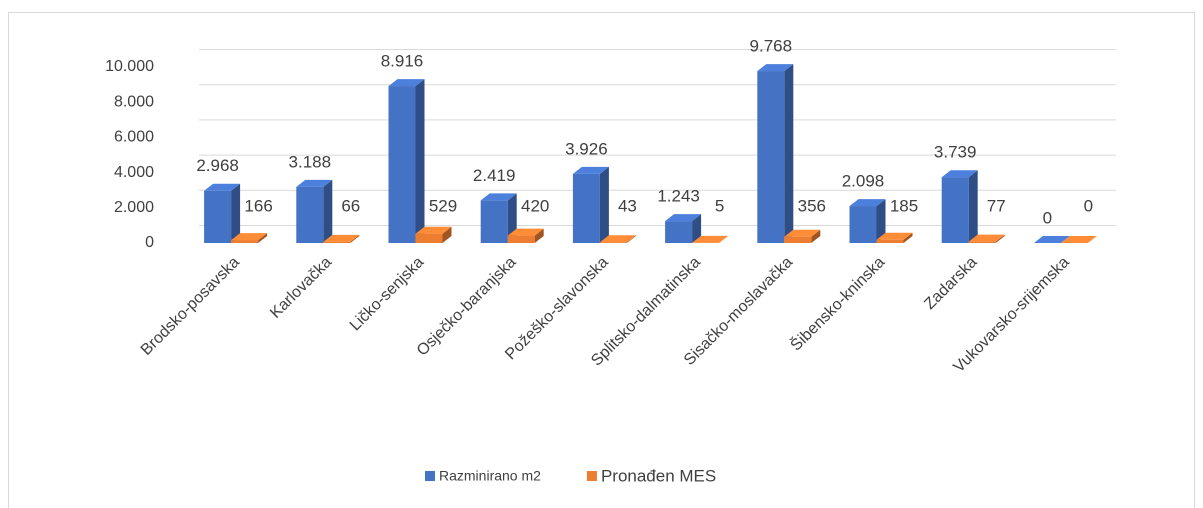 The width and height of the screenshot is (1203, 508). I want to click on y-tick-label: 10.000, so click(129, 66).